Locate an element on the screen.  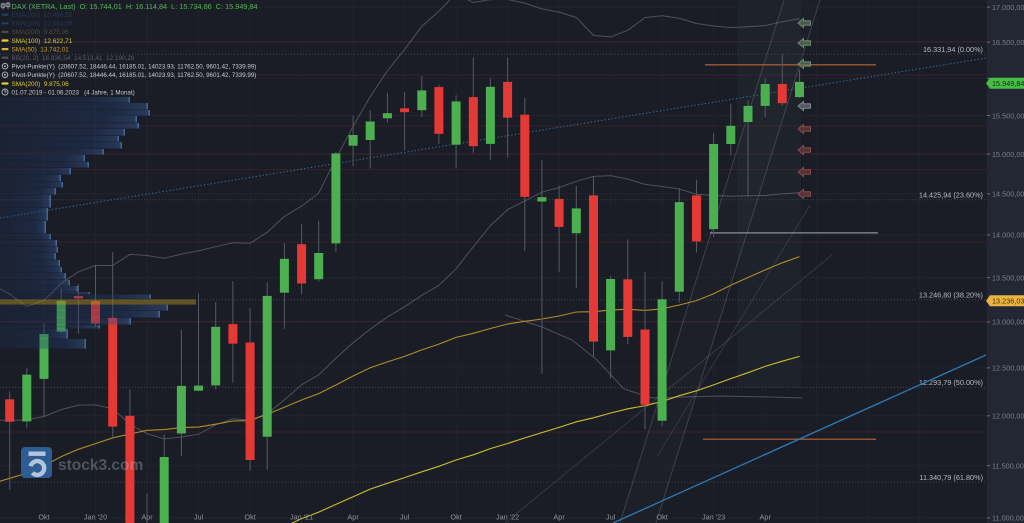
svg-text: 13.000,00 is located at coordinates (1008, 322).